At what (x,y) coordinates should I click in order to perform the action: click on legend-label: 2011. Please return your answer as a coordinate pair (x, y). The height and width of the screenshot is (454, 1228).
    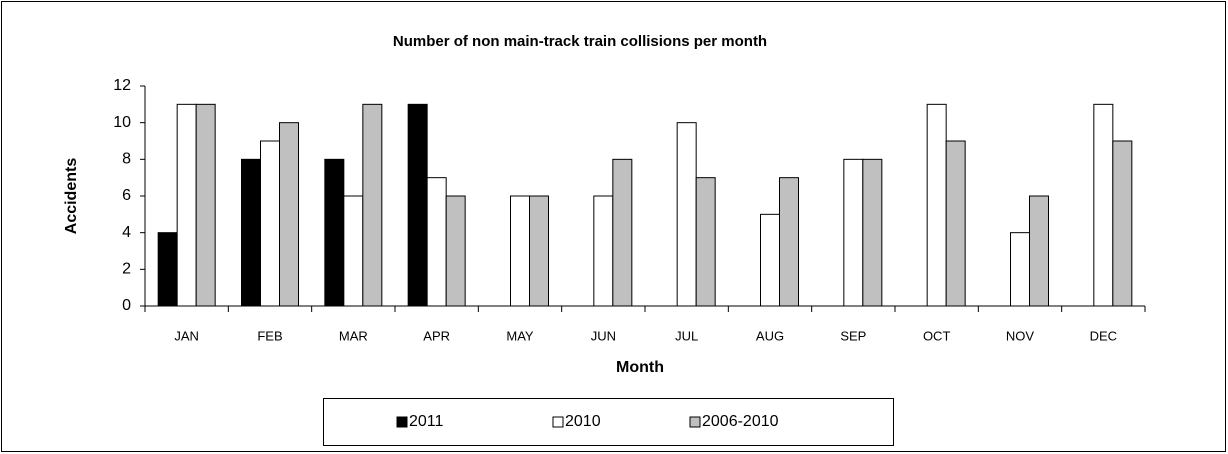
    Looking at the image, I should click on (426, 421).